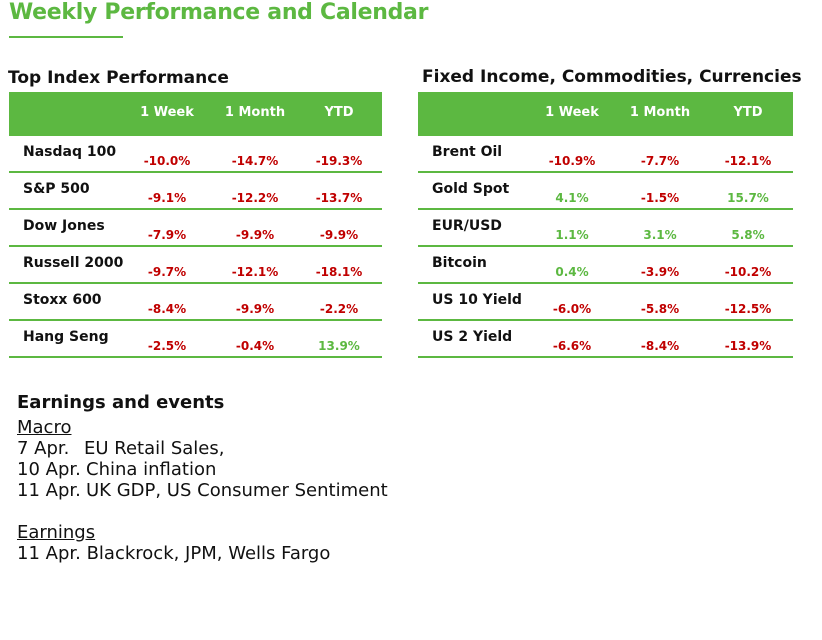 The image size is (822, 640). I want to click on value-1-month: -12.1%, so click(255, 272).